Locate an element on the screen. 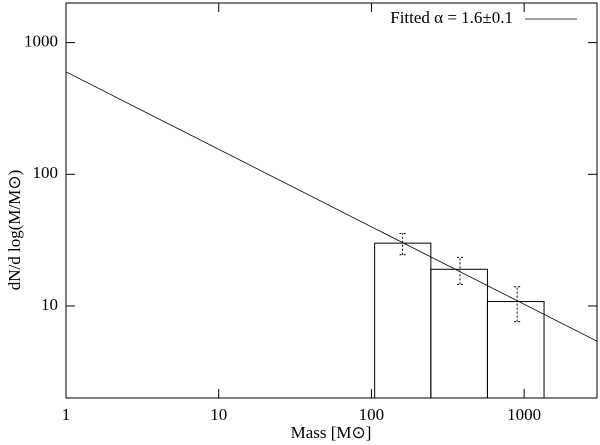 This screenshot has height=445, width=600. x-axis-label: Mass [M⊙] is located at coordinates (331, 432).